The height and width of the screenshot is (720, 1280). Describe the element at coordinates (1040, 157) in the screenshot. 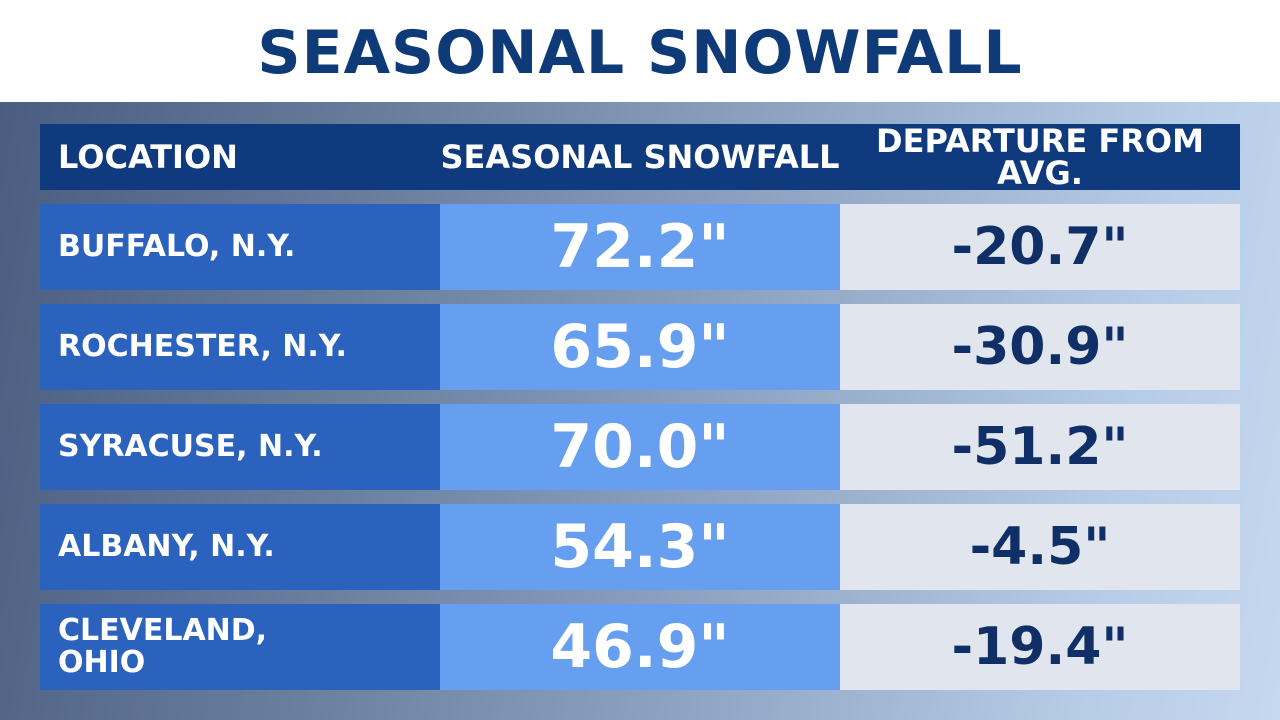

I see `header-departure: DEPARTURE FROM AVG.` at that location.